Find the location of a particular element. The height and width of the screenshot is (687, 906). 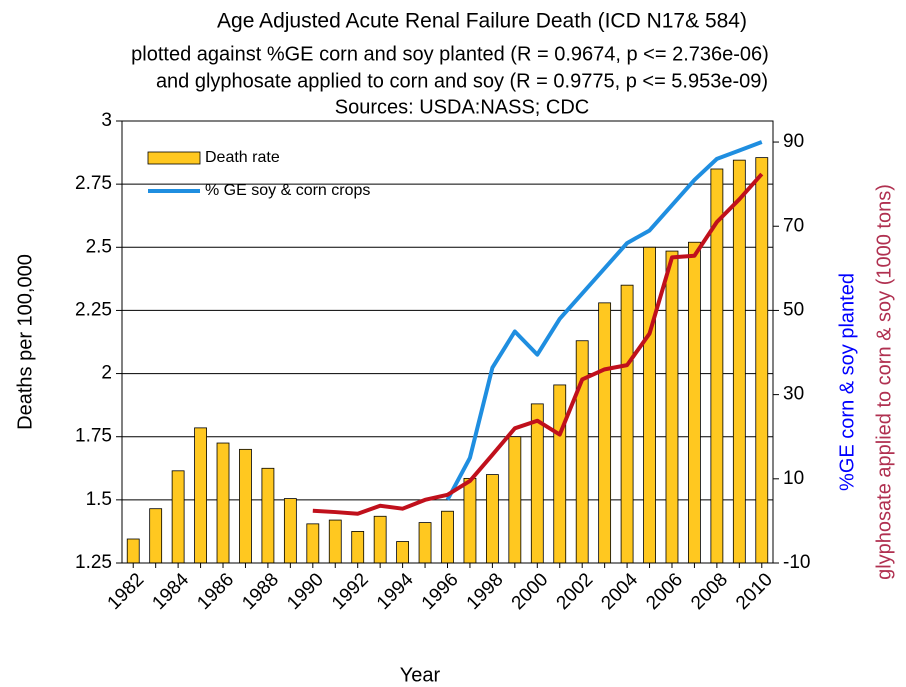

x-tick-label: 1996 is located at coordinates (440, 591).